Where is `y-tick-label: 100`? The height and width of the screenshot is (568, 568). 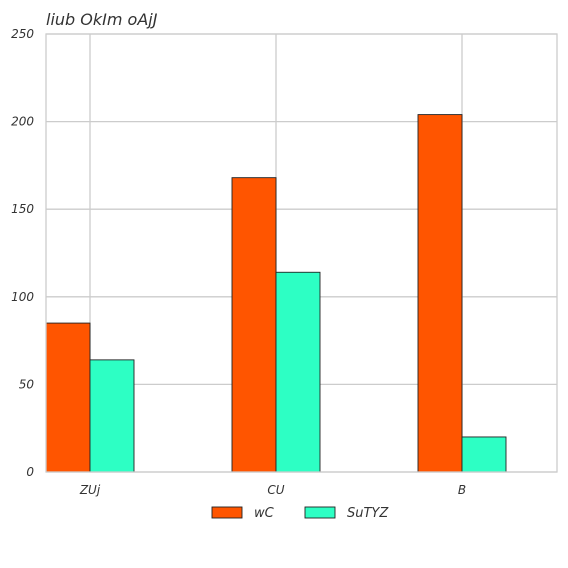
y-tick-label: 100 is located at coordinates (22, 297).